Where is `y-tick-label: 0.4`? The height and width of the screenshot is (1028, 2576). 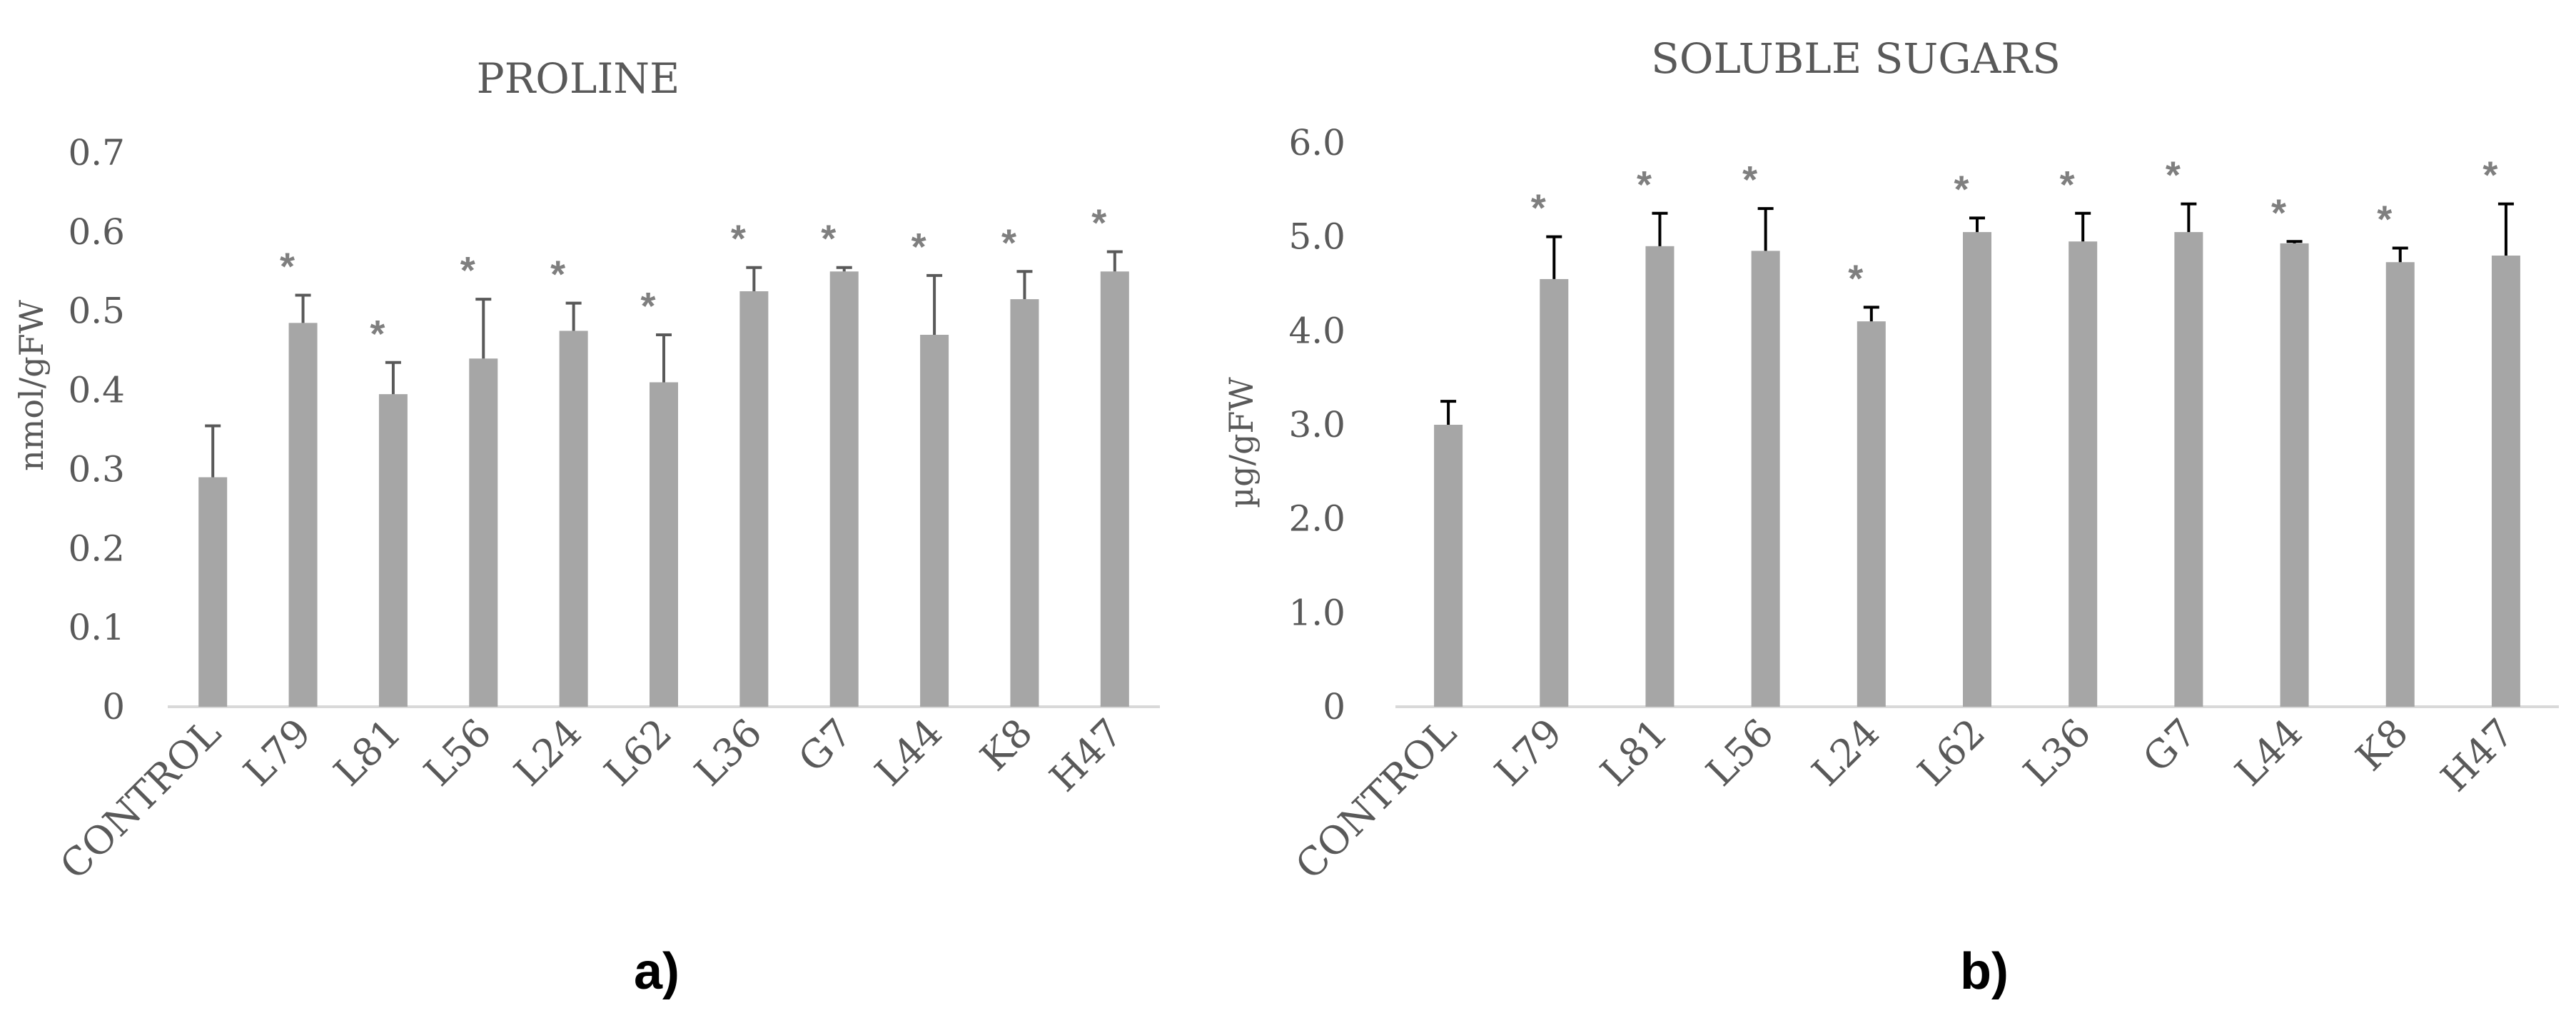
y-tick-label: 0.4 is located at coordinates (96, 390).